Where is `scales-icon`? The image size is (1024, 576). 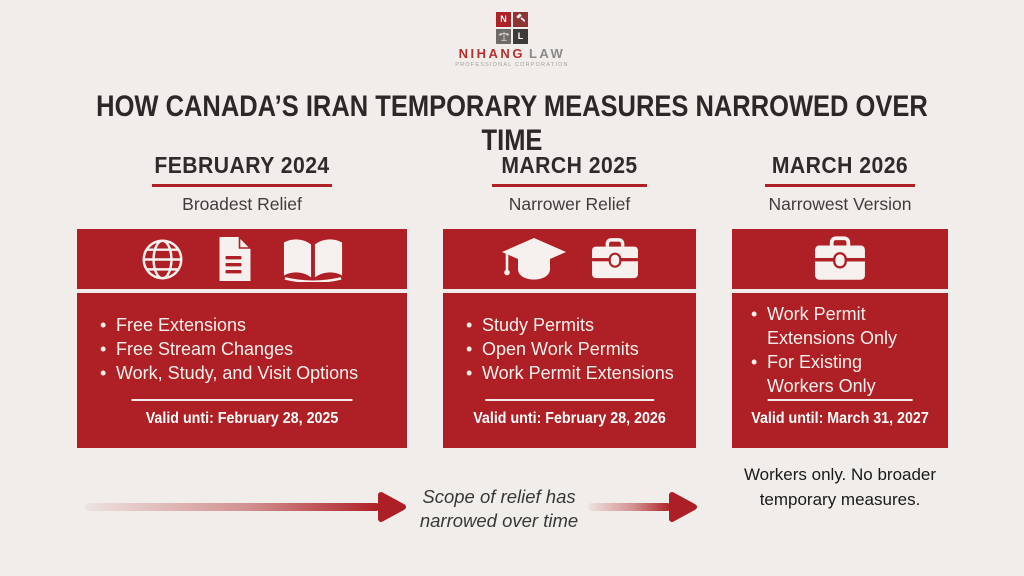 scales-icon is located at coordinates (503, 36).